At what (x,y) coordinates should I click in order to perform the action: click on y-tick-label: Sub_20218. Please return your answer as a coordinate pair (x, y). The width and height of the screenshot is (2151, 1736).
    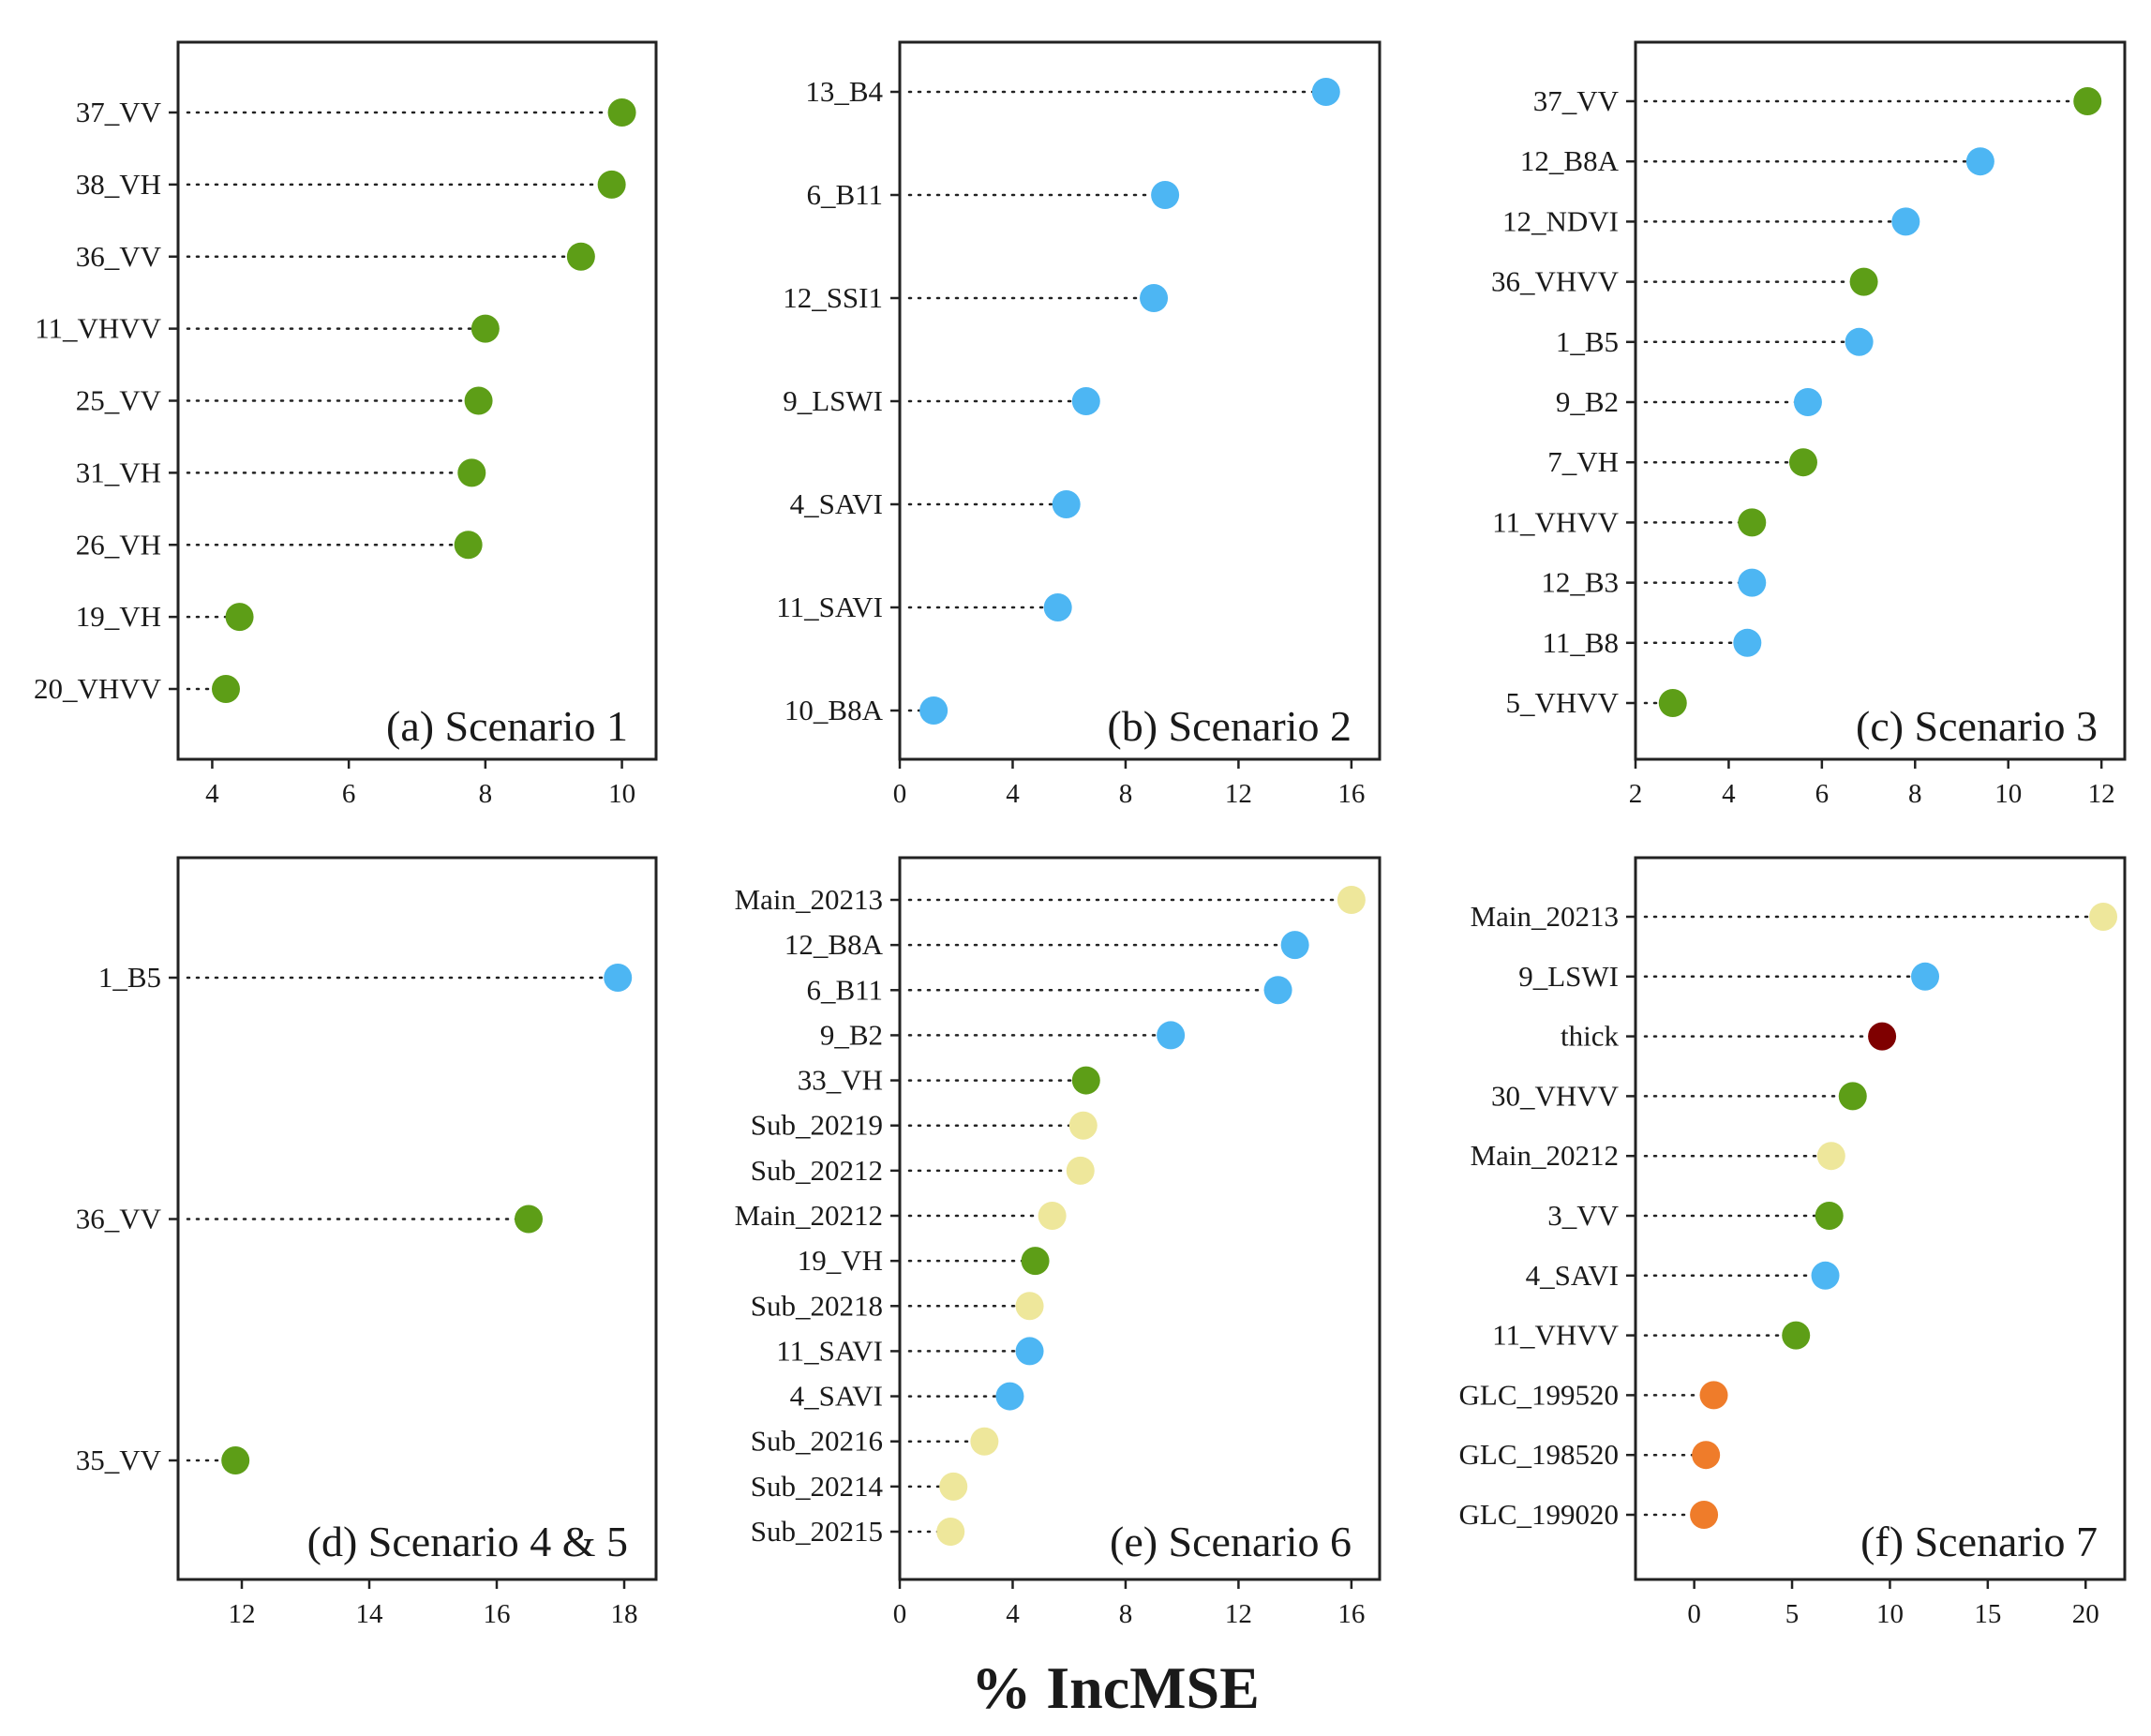
    Looking at the image, I should click on (817, 1306).